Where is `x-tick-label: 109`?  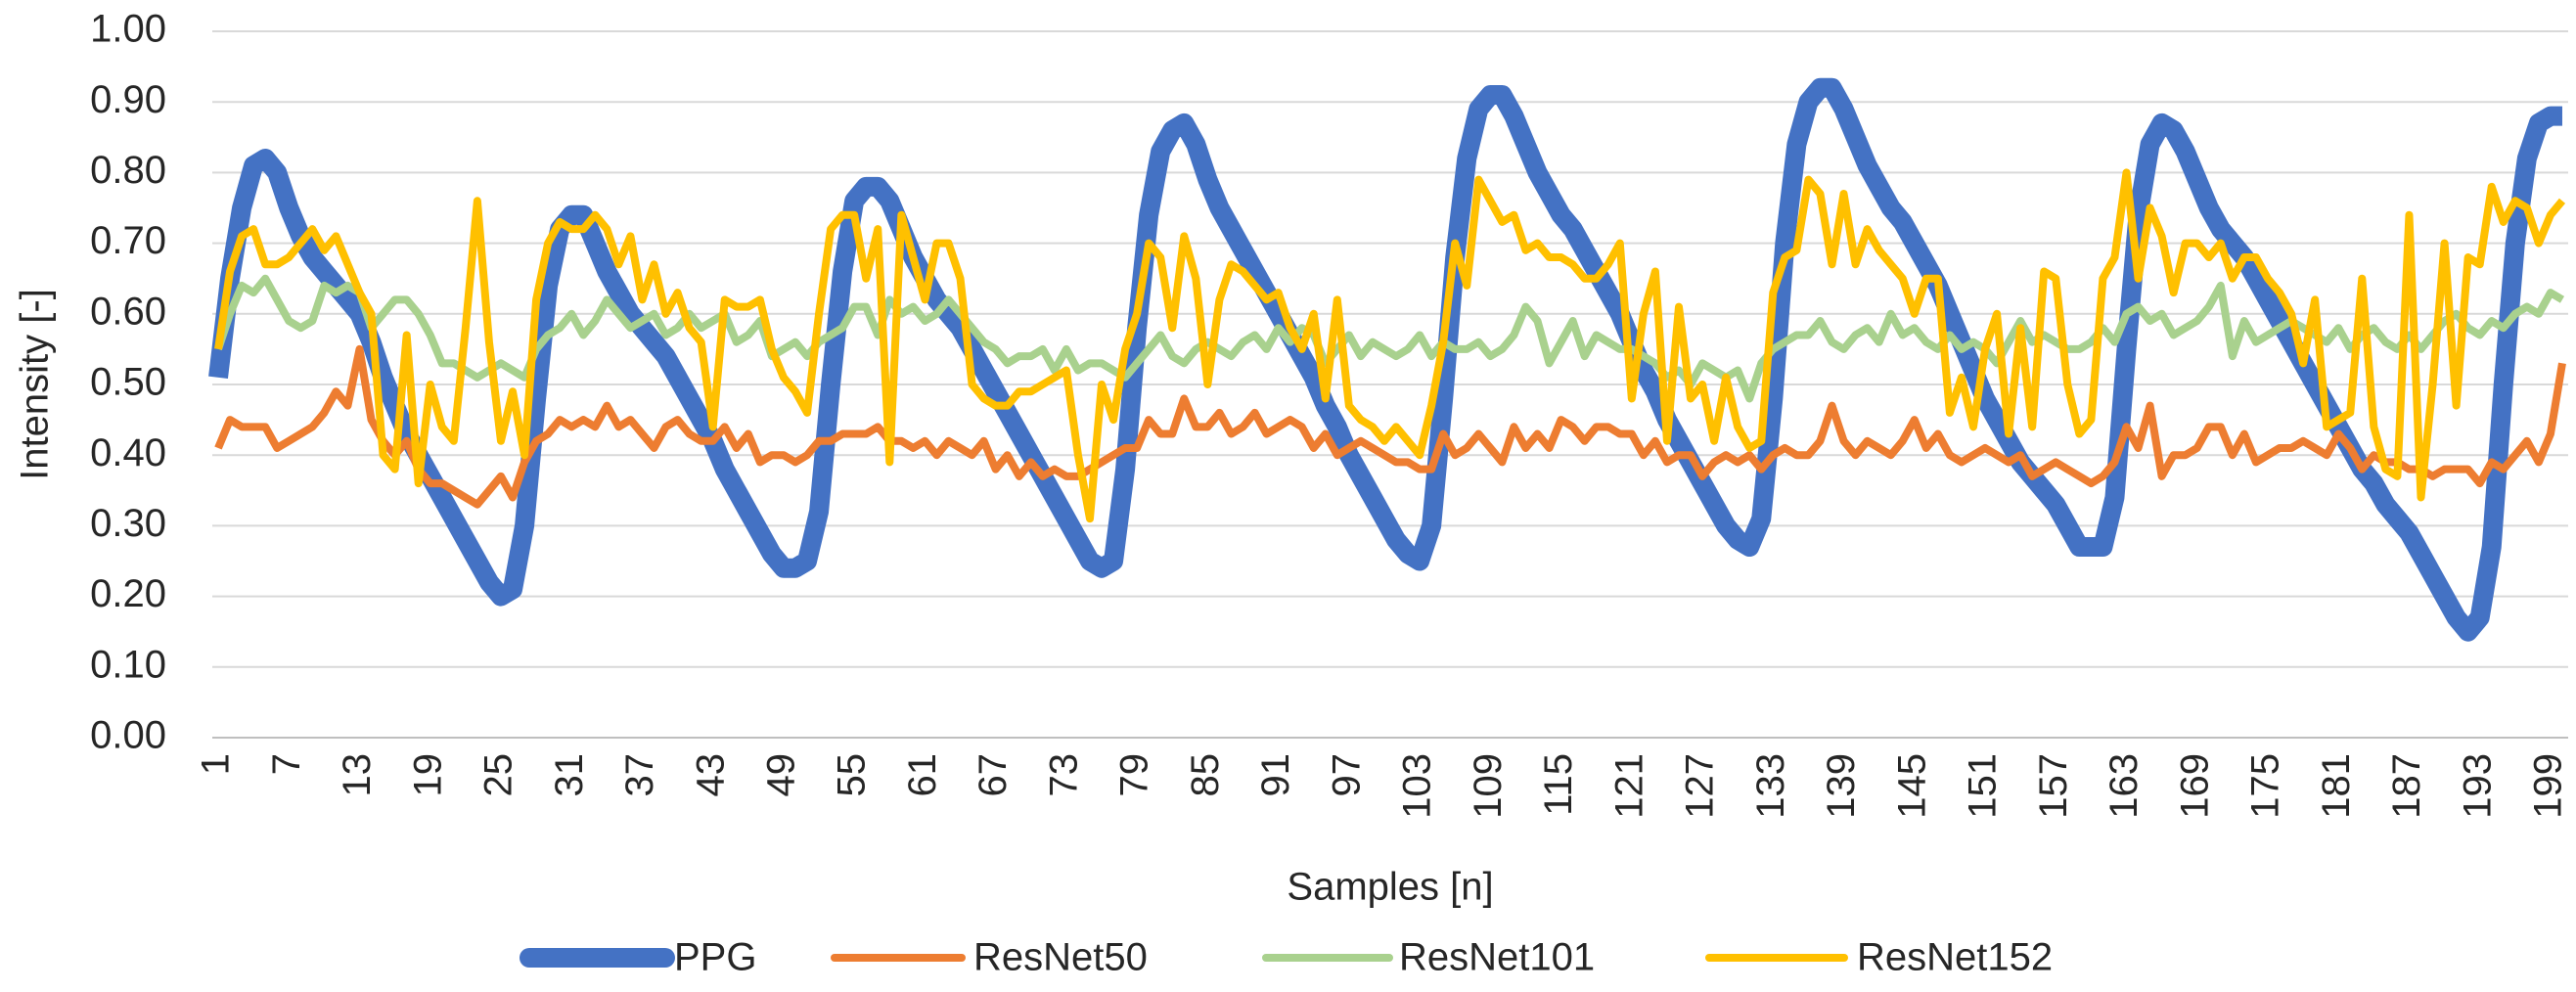
x-tick-label: 109 is located at coordinates (1488, 786).